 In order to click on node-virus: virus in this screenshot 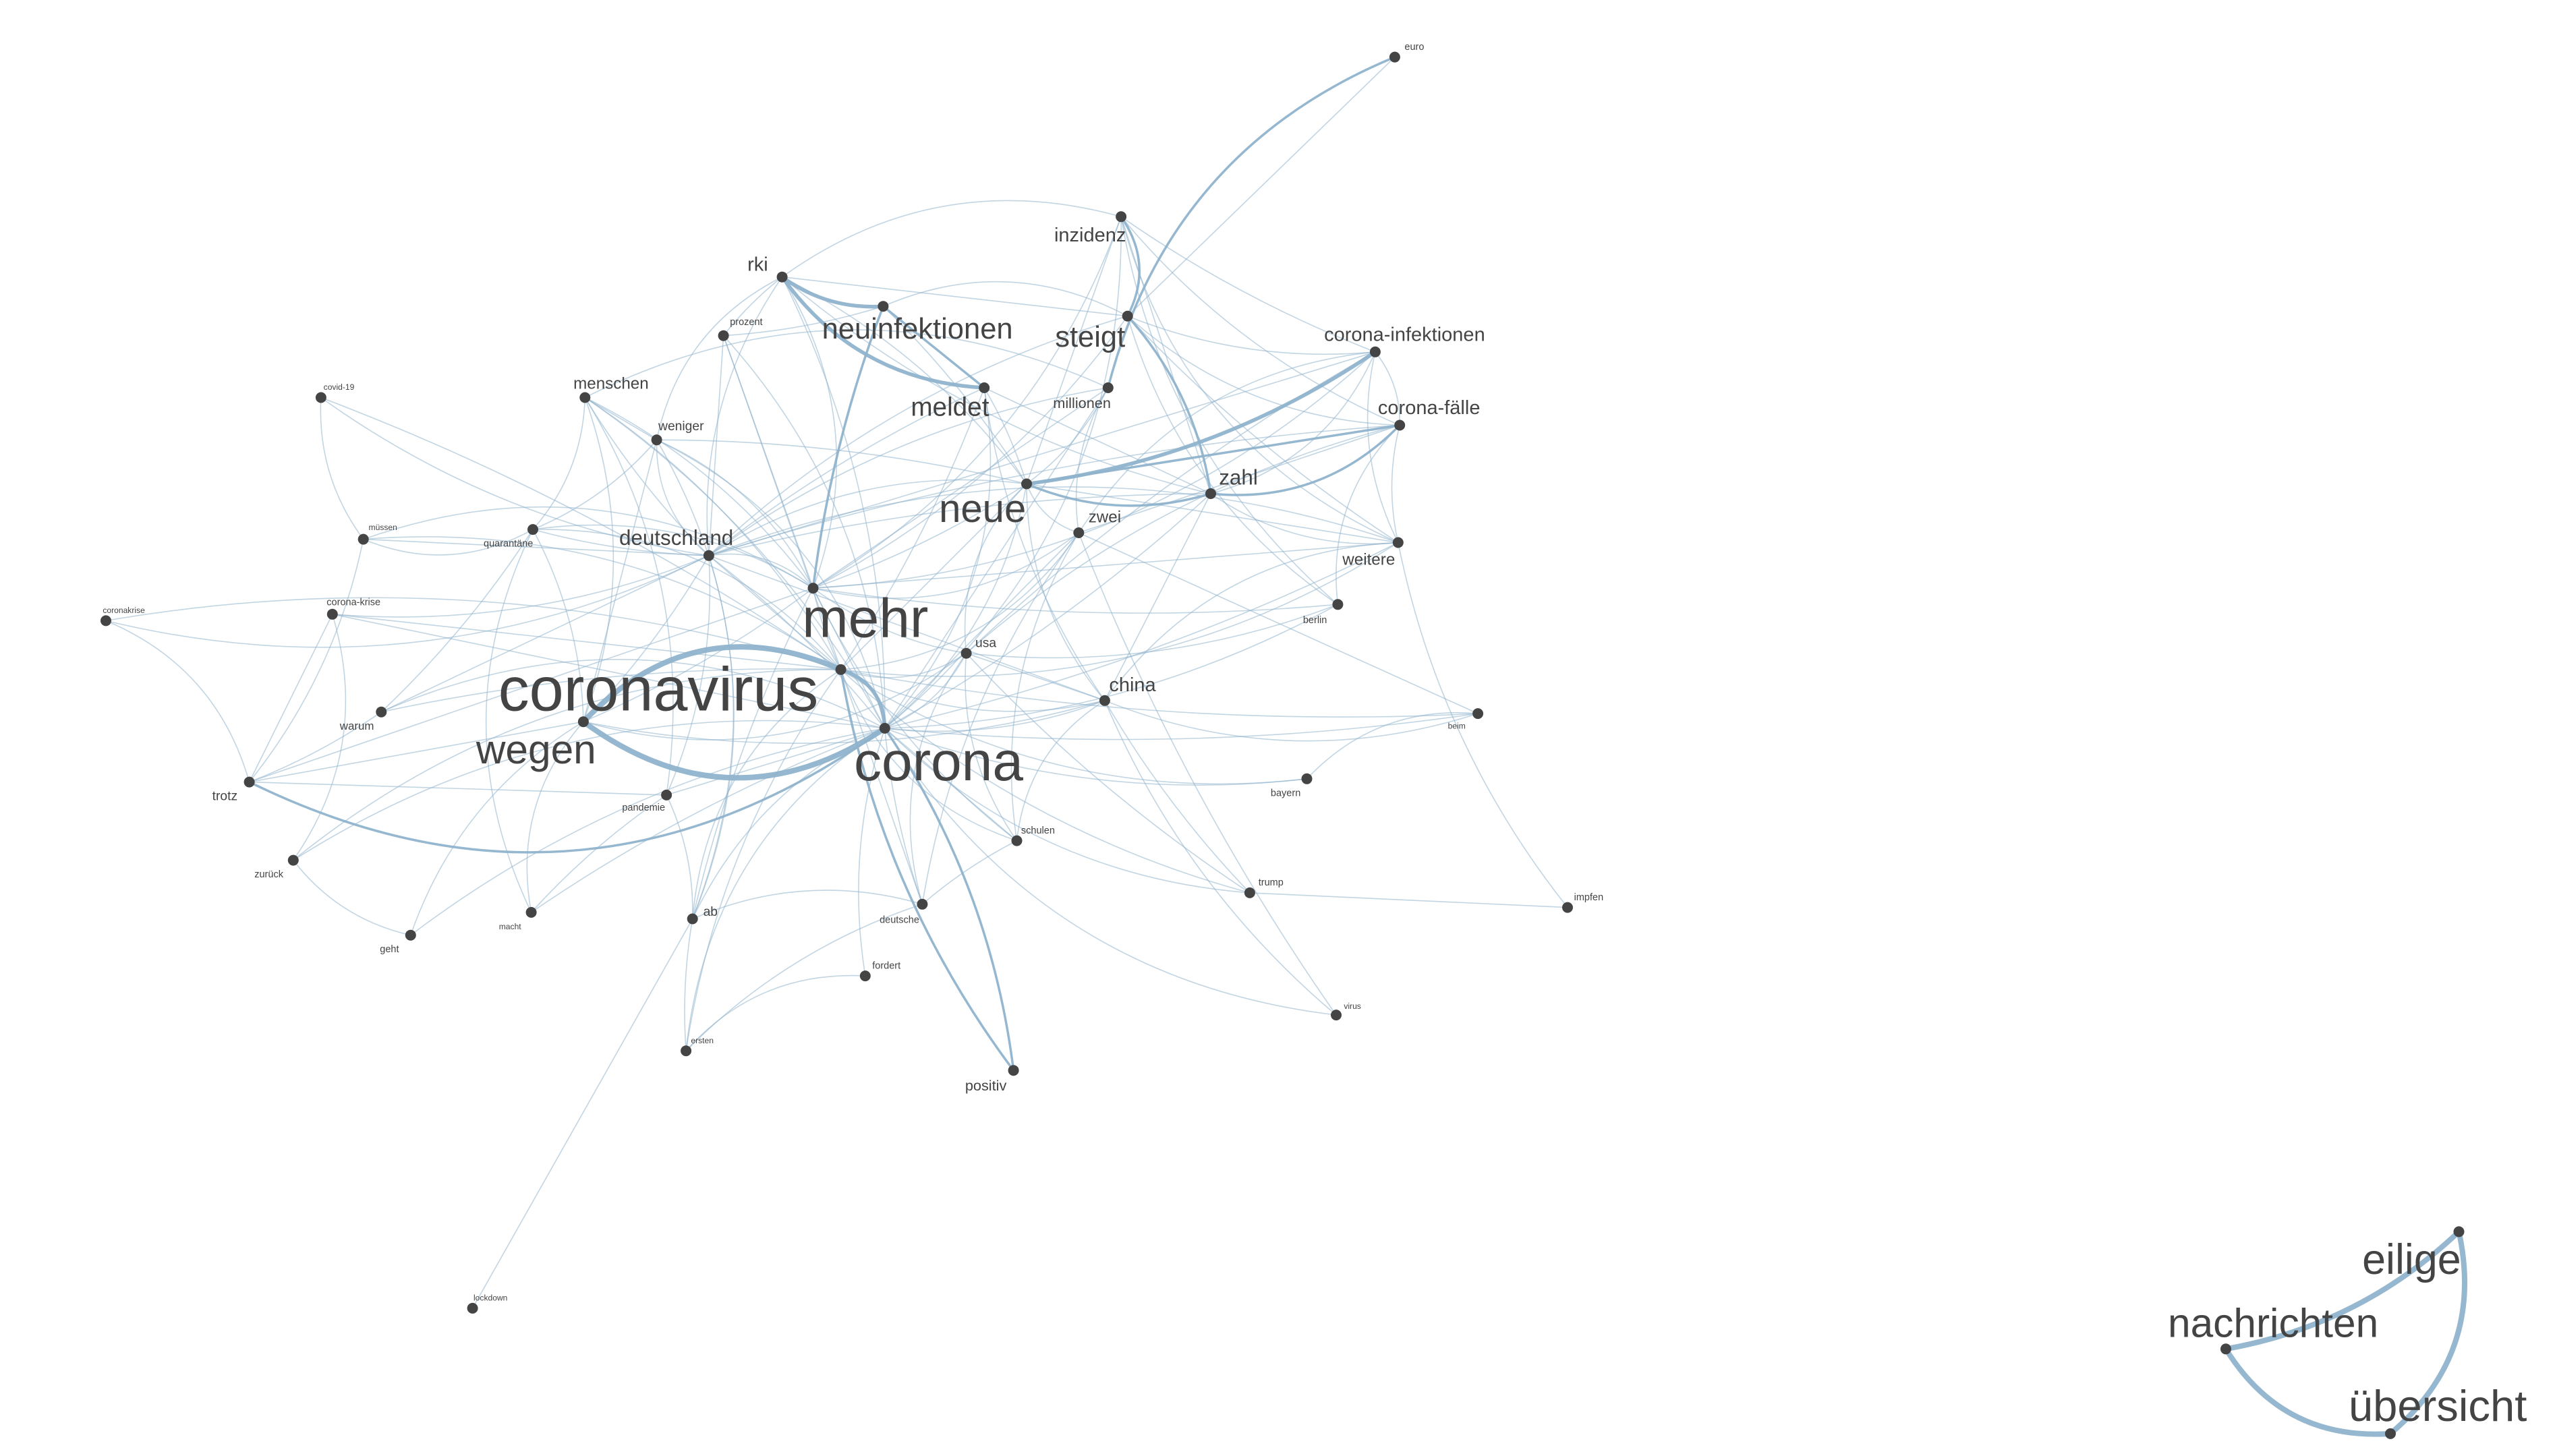, I will do `click(1346, 1011)`.